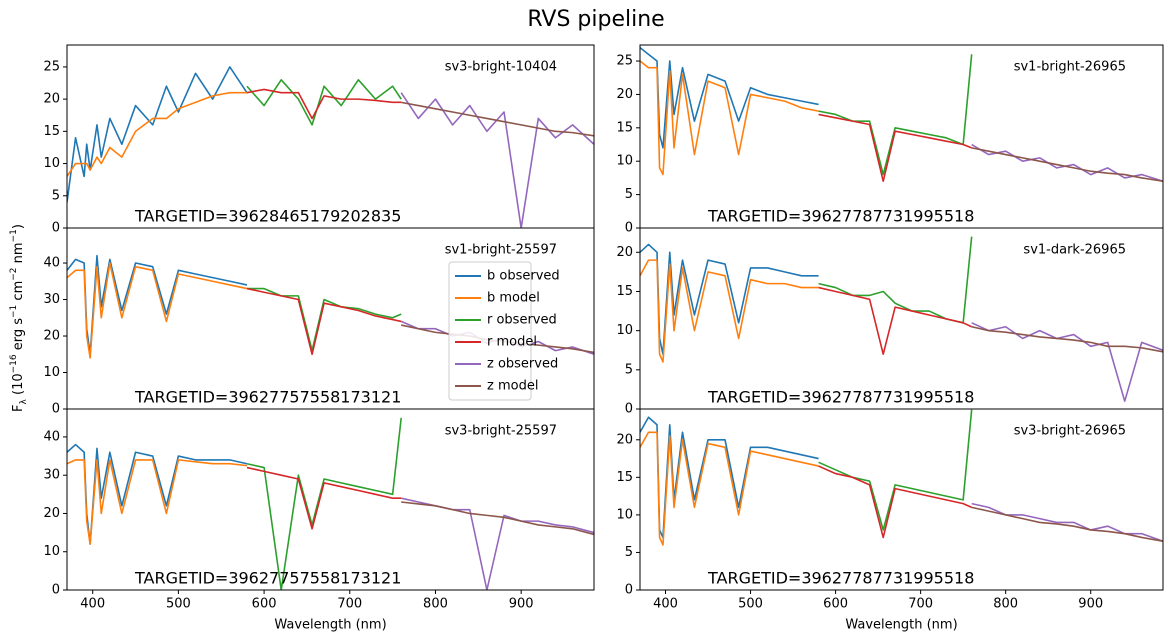  Describe the element at coordinates (1070, 431) in the screenshot. I see `spectrum-label: sv3-bright-26965` at that location.